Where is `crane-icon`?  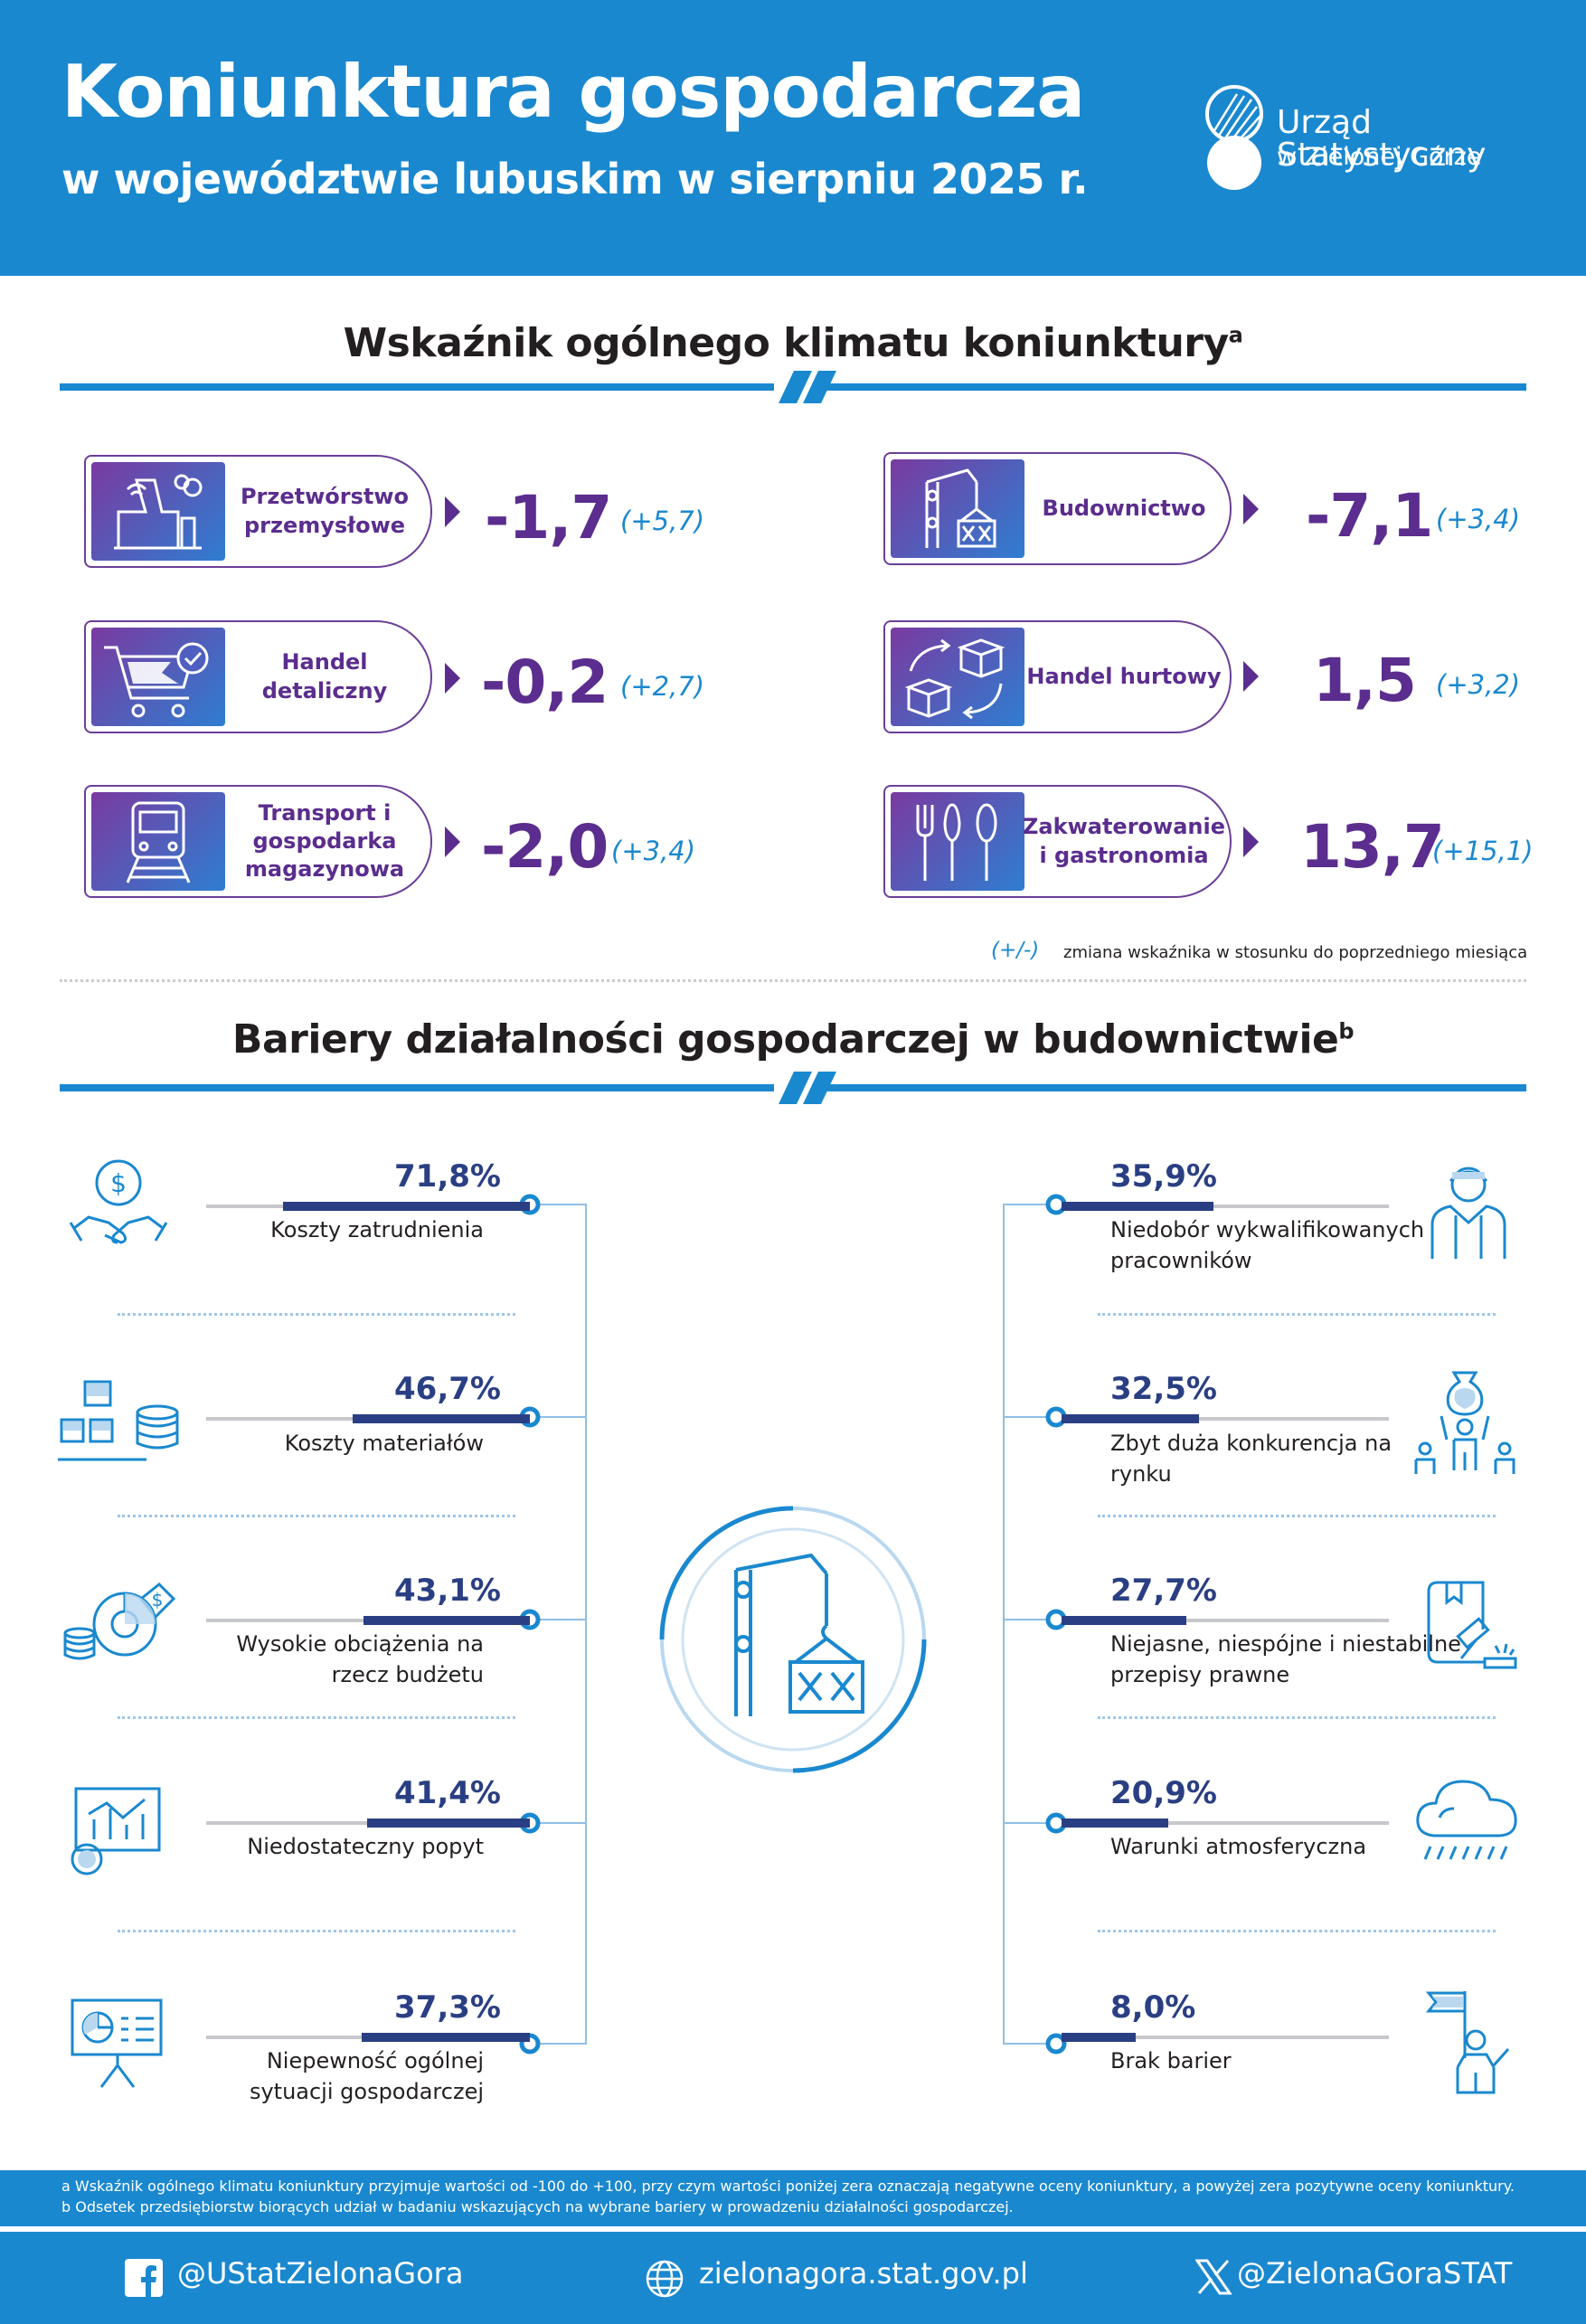 crane-icon is located at coordinates (961, 508).